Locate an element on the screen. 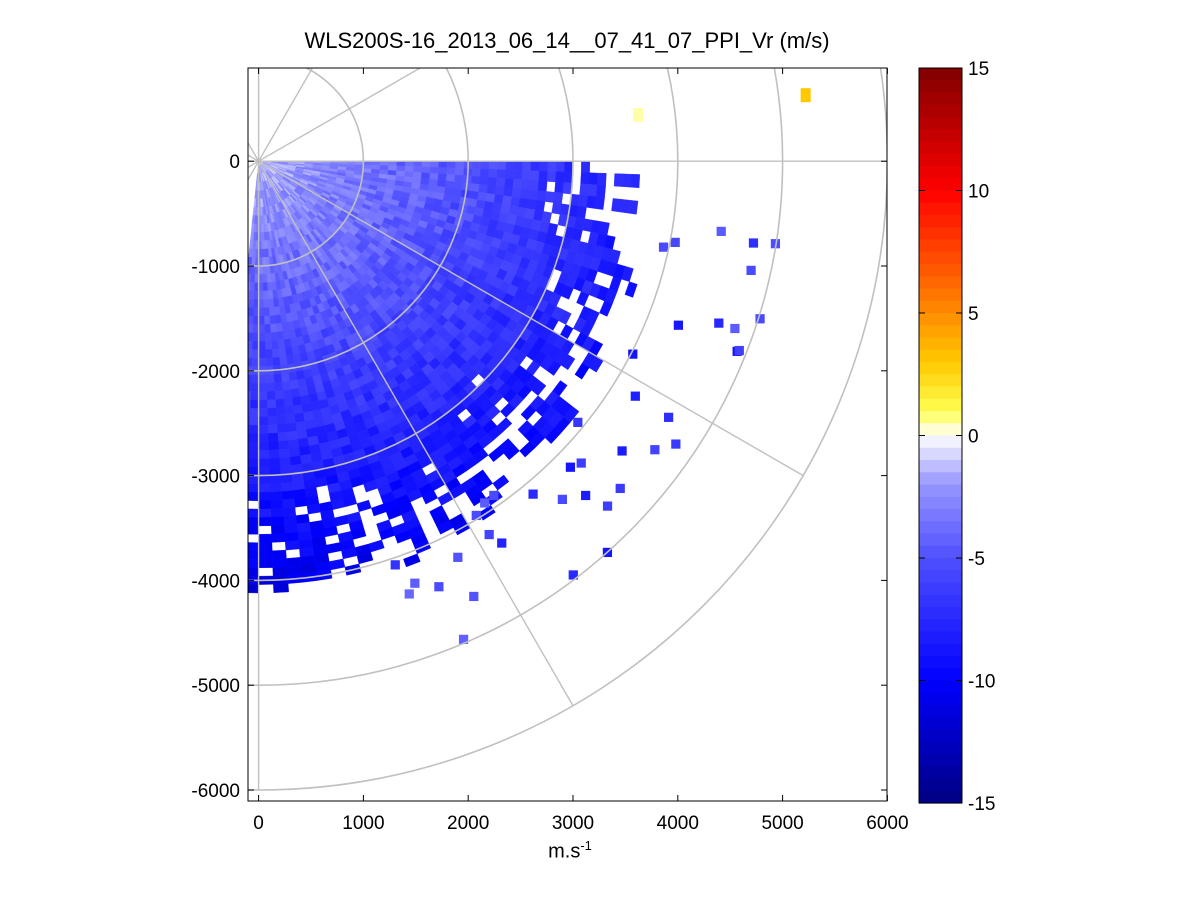 The width and height of the screenshot is (1201, 901). colorbar-tick-label: 5 is located at coordinates (973, 314).